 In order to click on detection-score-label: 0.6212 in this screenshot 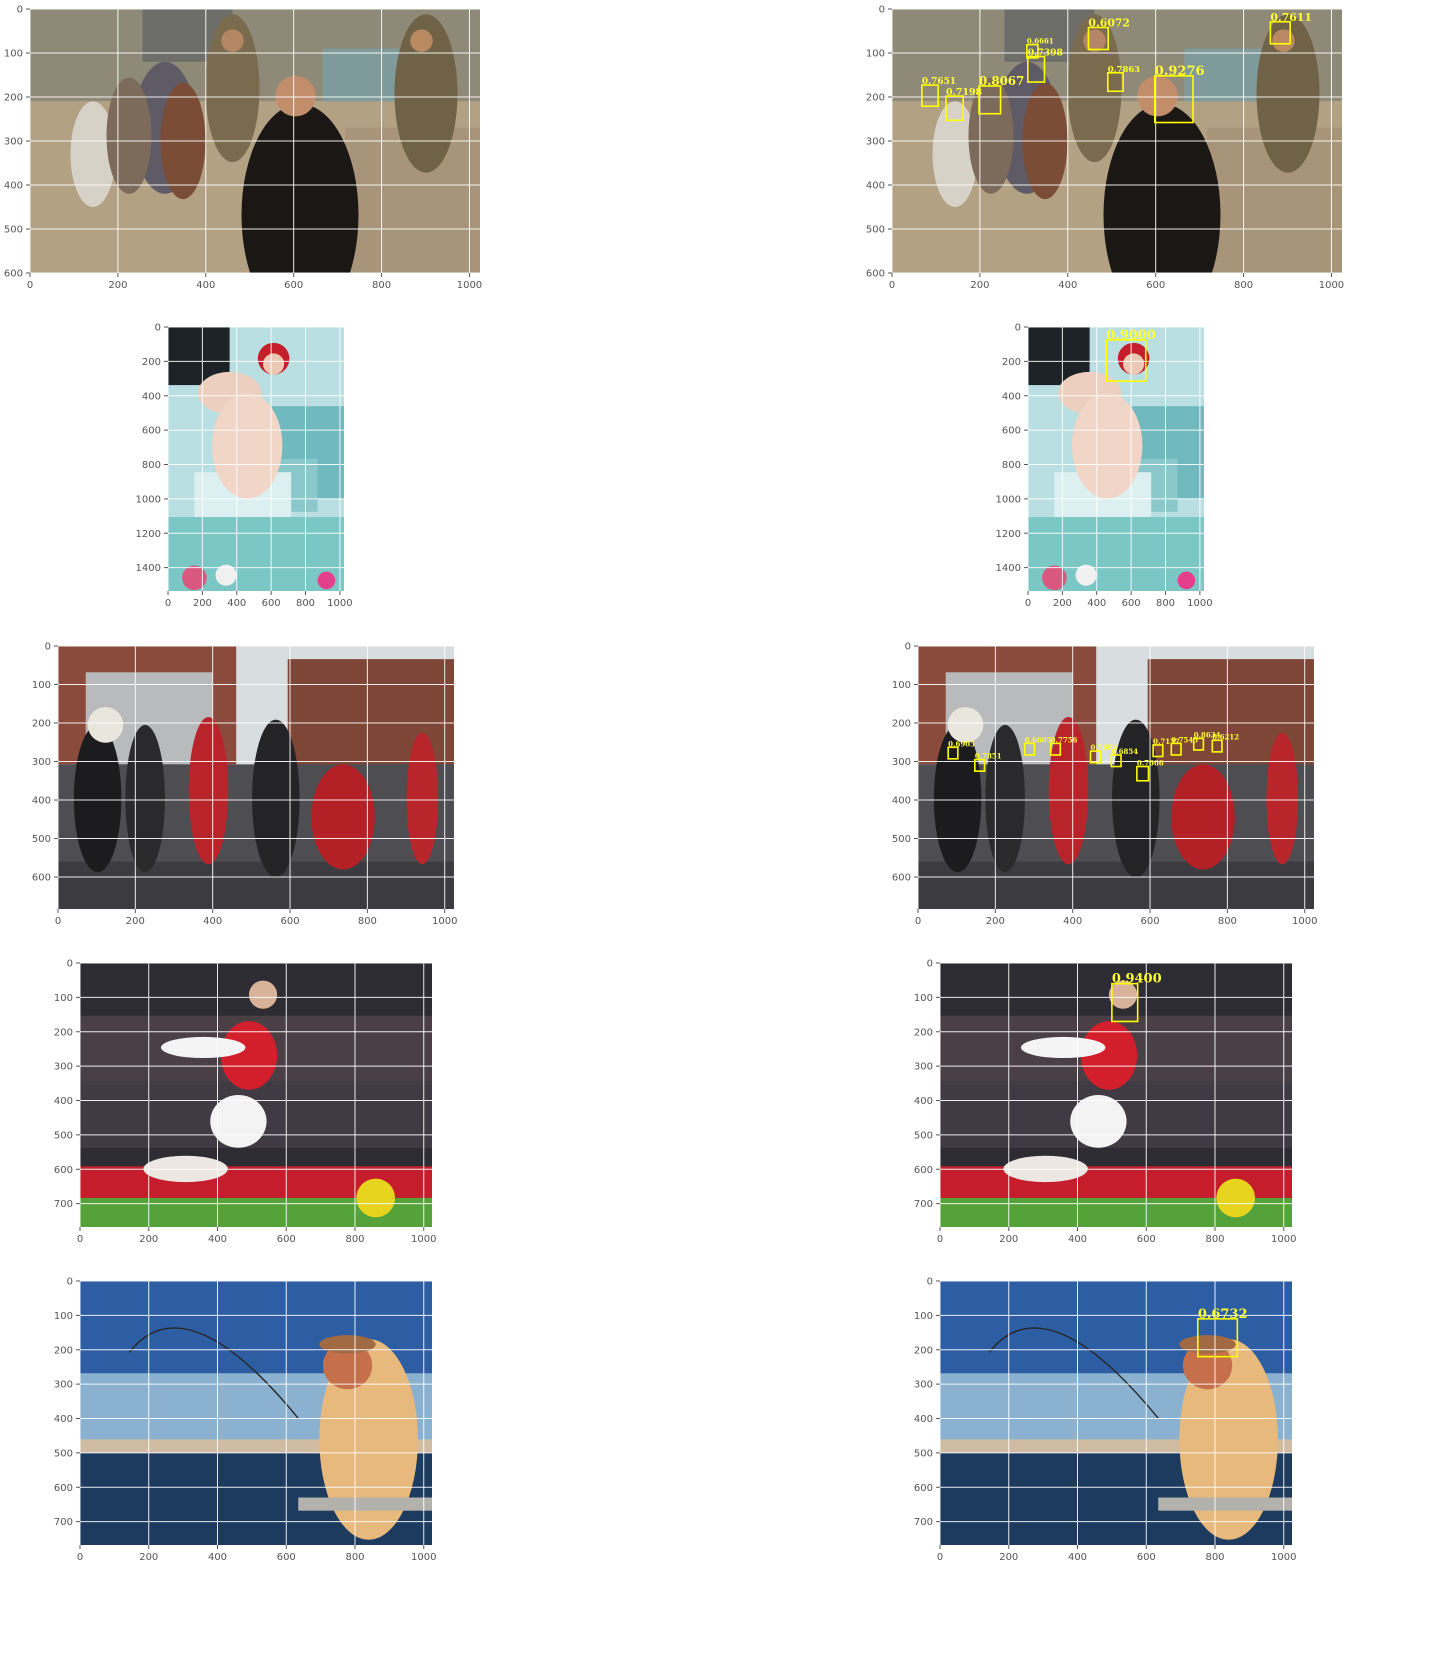, I will do `click(1225, 736)`.